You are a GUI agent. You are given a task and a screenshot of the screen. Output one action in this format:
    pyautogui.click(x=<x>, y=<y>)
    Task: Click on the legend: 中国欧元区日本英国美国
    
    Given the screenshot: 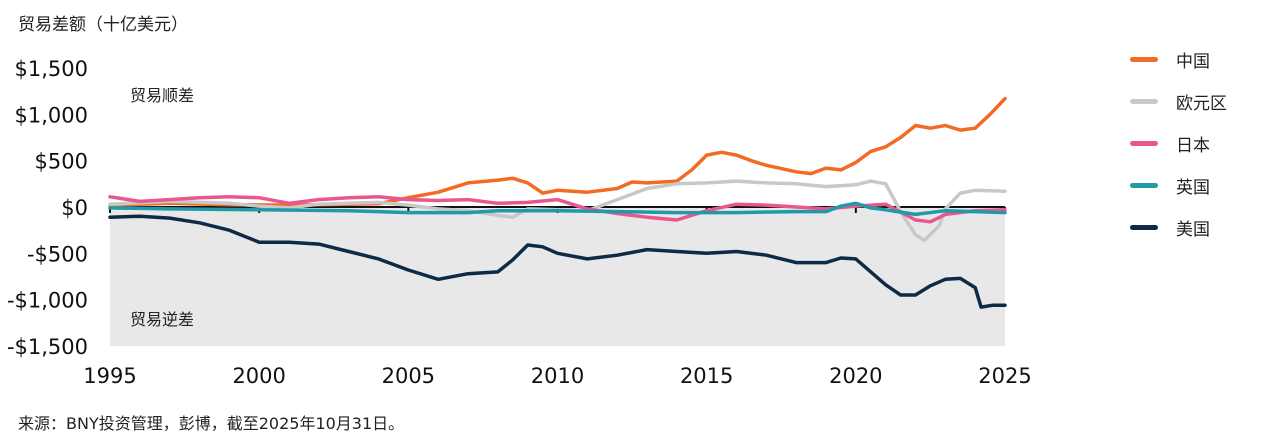 What is the action you would take?
    pyautogui.click(x=1178, y=143)
    